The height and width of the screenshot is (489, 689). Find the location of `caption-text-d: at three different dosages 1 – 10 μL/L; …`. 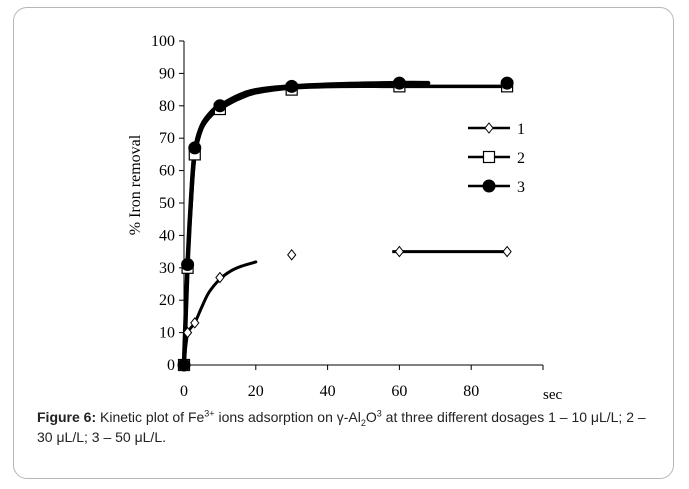

caption-text-d: at three different dosages 1 – 10 μL/L; … is located at coordinates (341, 427).